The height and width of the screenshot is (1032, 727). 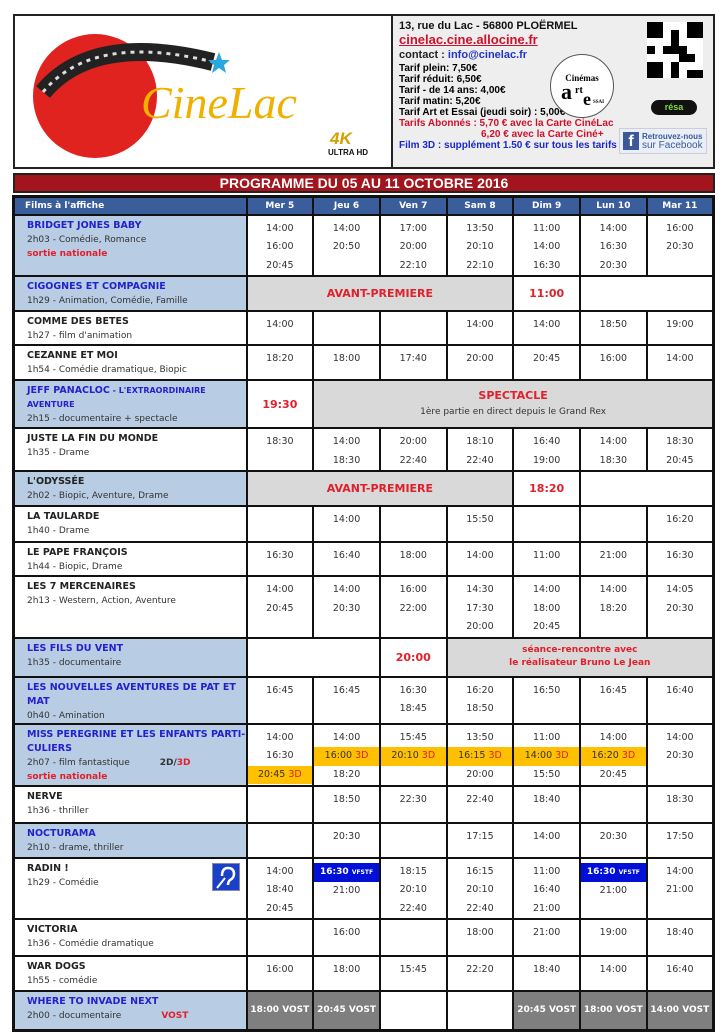 I want to click on special-showtime-cell: 11:00, so click(x=547, y=293).